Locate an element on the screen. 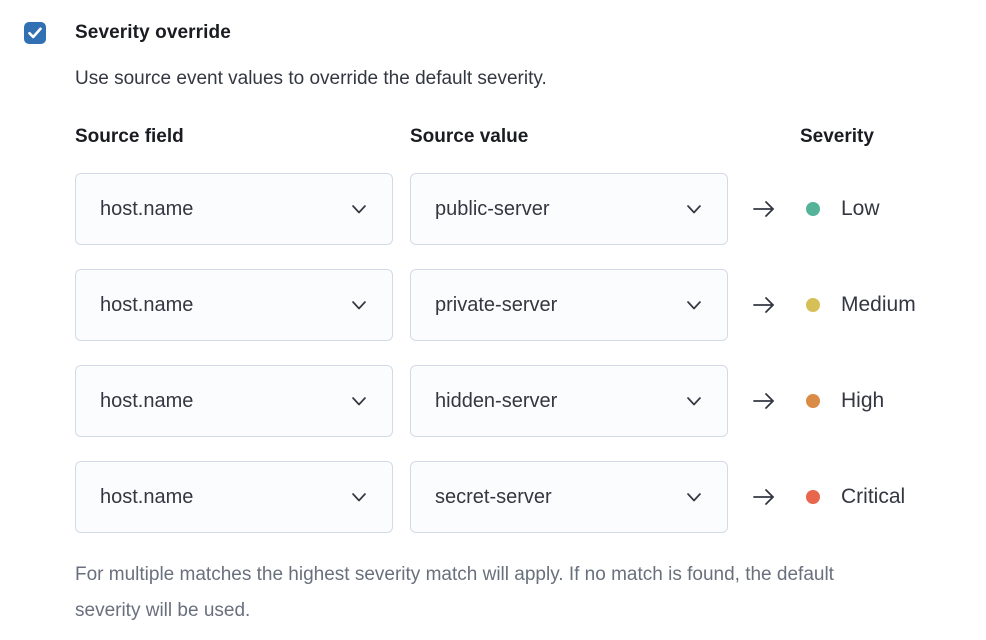  mapping-row: host.name hidden-server High is located at coordinates (530, 401).